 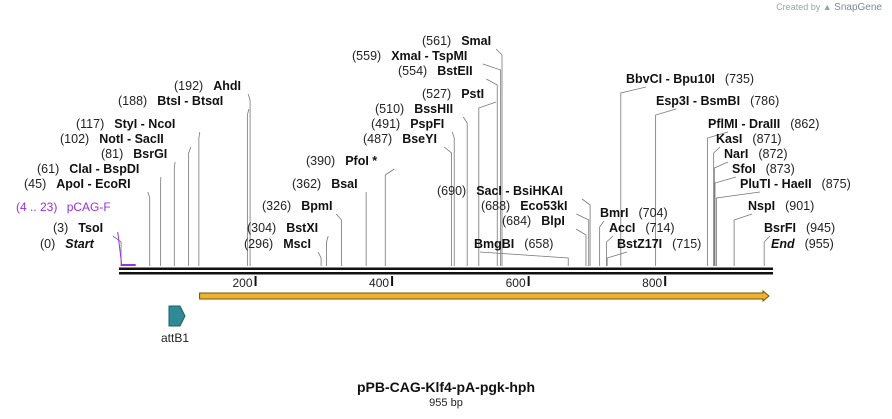 I want to click on enzyme-name: StyI - NcoI, so click(x=144, y=124).